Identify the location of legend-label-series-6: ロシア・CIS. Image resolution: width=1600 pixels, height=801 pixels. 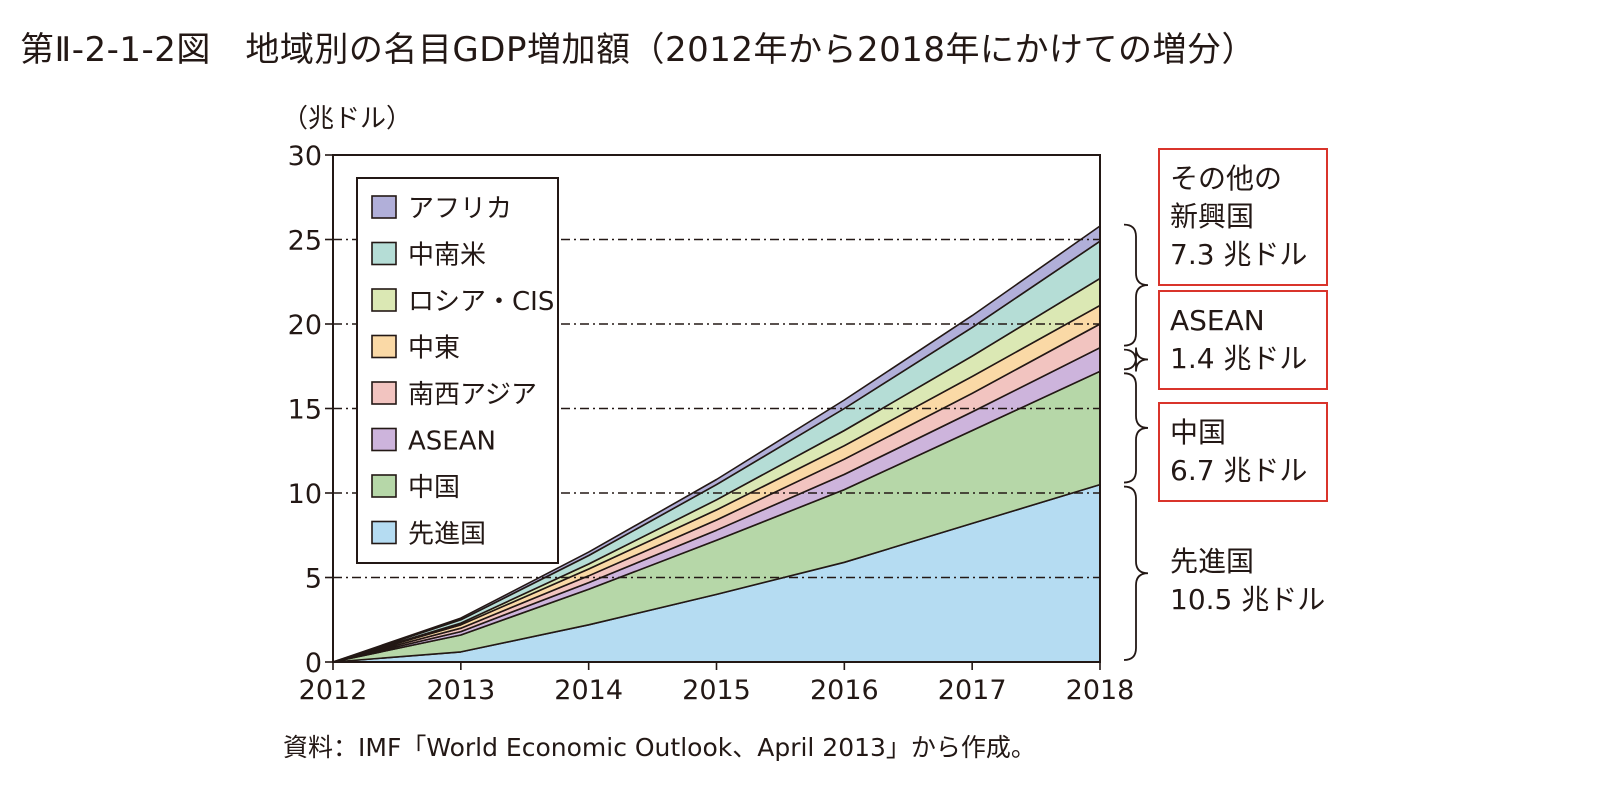
(481, 302).